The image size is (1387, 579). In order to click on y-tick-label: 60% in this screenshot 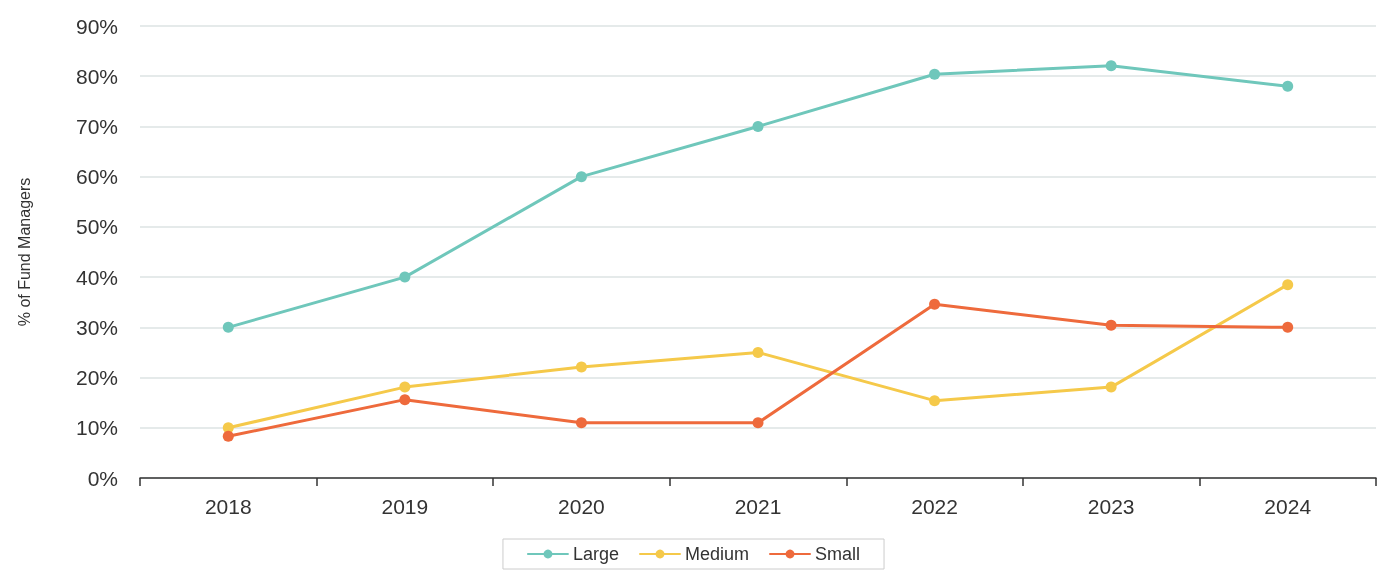, I will do `click(96, 177)`.